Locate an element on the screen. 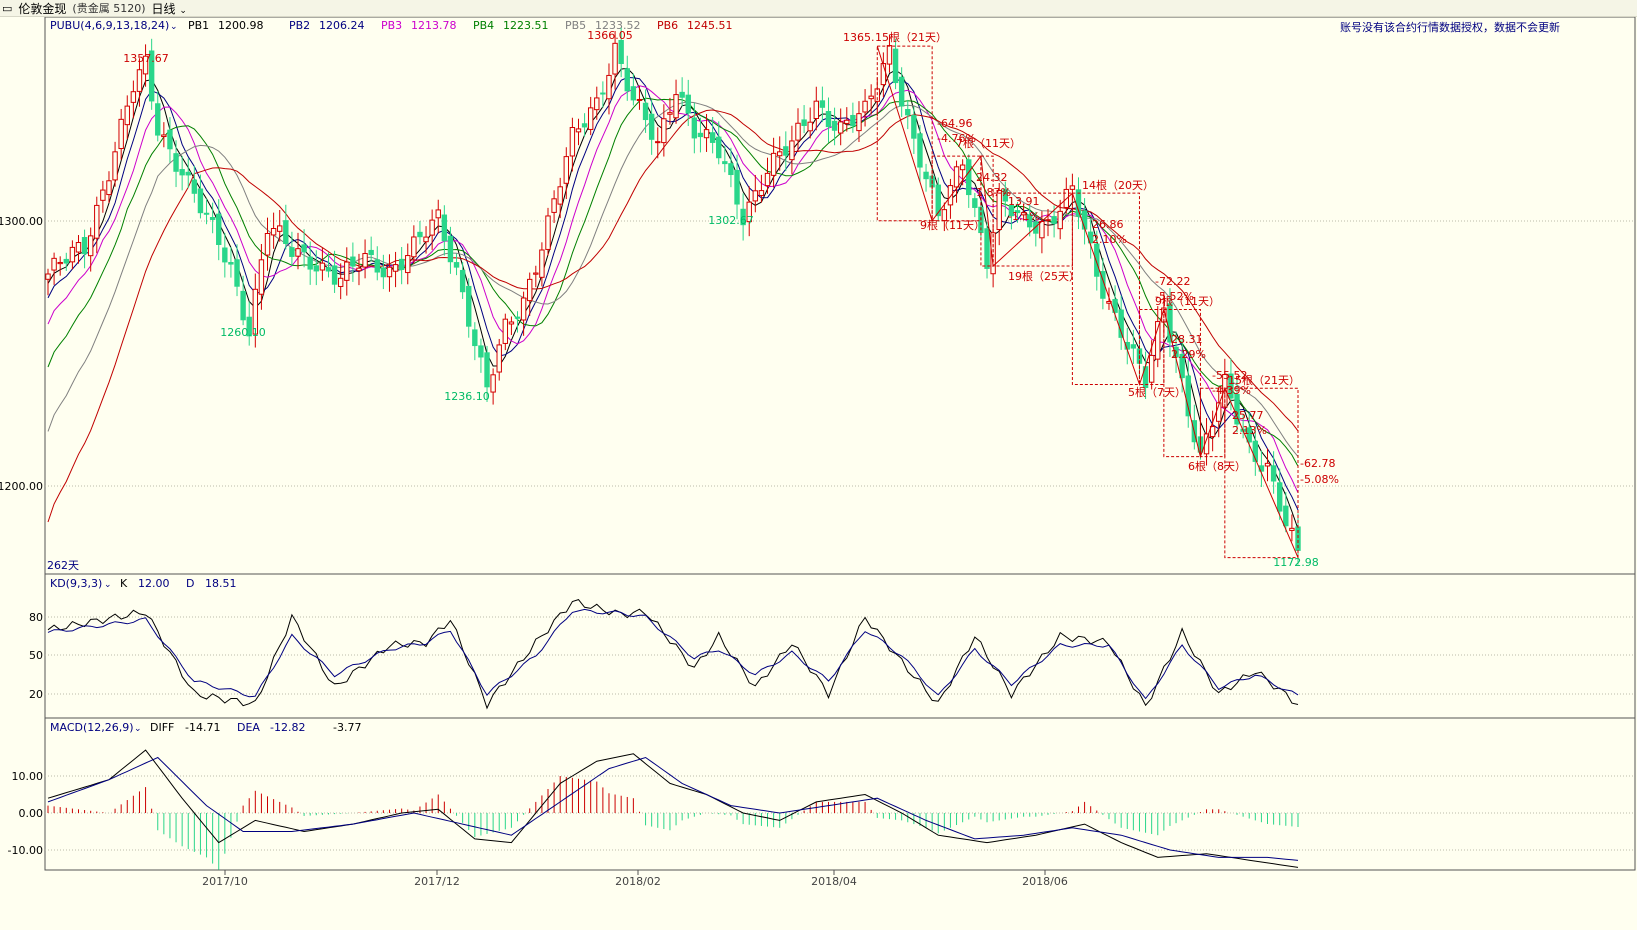 This screenshot has width=1637, height=930. macd-histogram is located at coordinates (673, 823).